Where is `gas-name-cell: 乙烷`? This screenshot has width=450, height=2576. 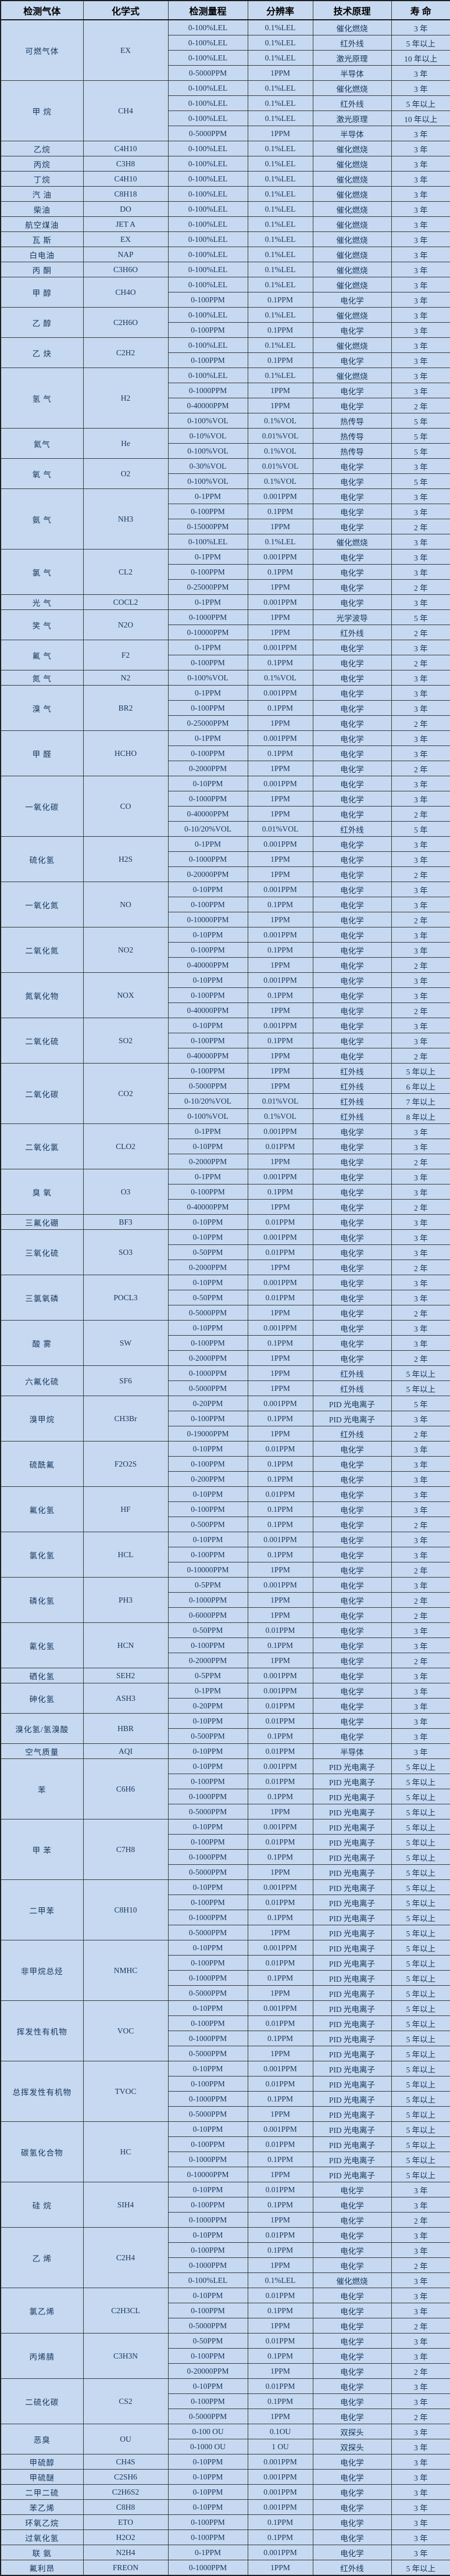
gas-name-cell: 乙烷 is located at coordinates (42, 149).